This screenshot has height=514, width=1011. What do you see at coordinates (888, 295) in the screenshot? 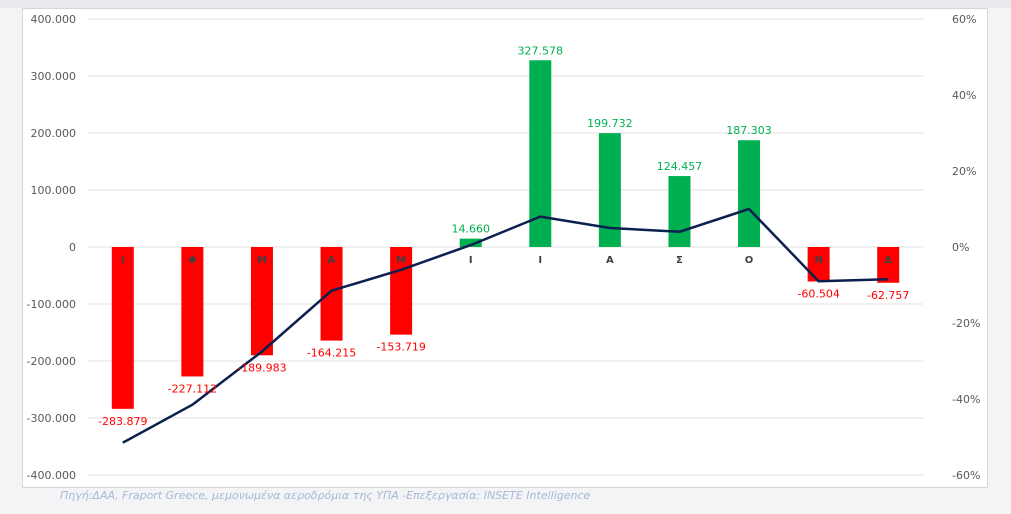
I see `data-label: -62.757` at bounding box center [888, 295].